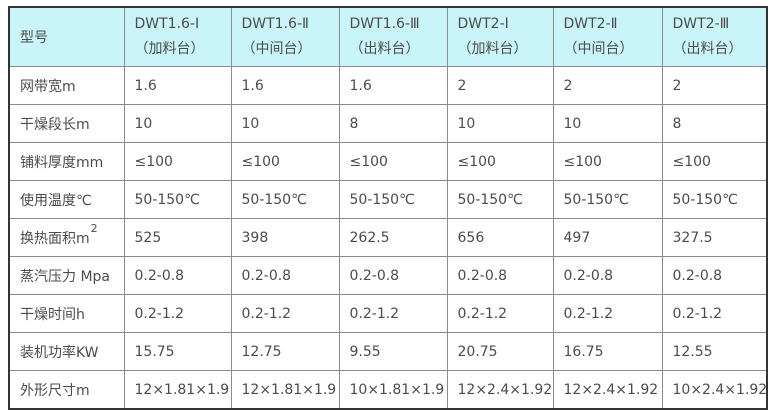  I want to click on column-header: DWT1.6-Ⅲ （出料台）, so click(393, 36).